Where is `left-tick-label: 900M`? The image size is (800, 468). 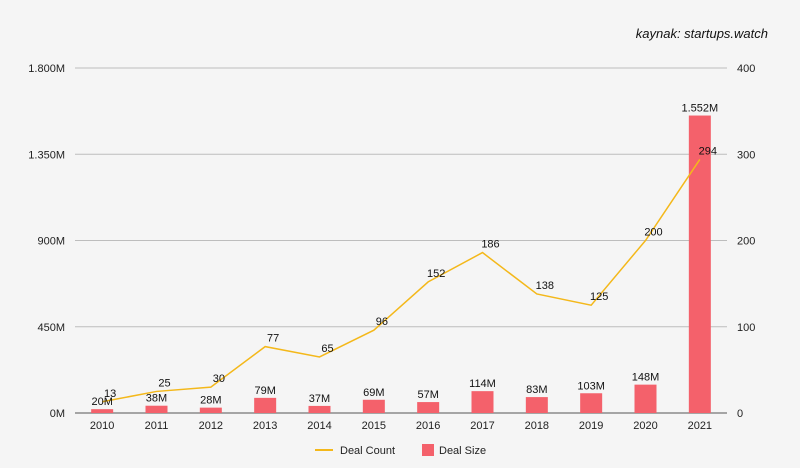 left-tick-label: 900M is located at coordinates (51, 242).